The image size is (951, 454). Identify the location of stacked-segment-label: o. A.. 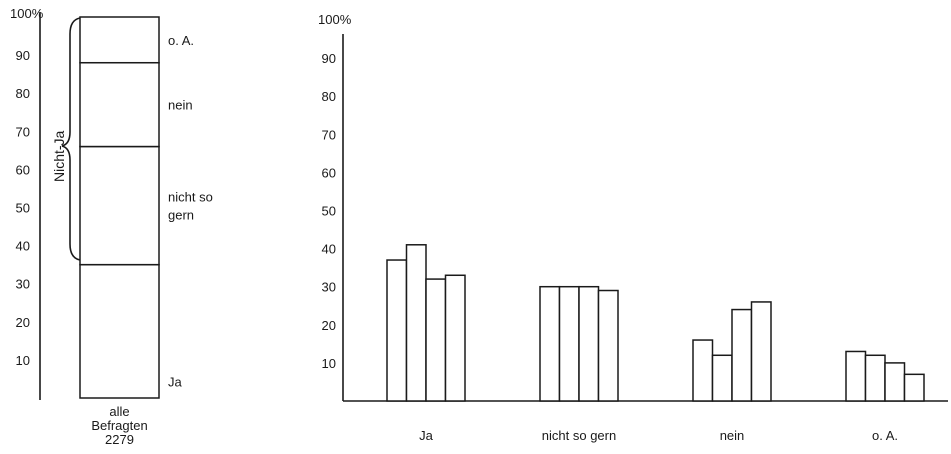
(181, 40).